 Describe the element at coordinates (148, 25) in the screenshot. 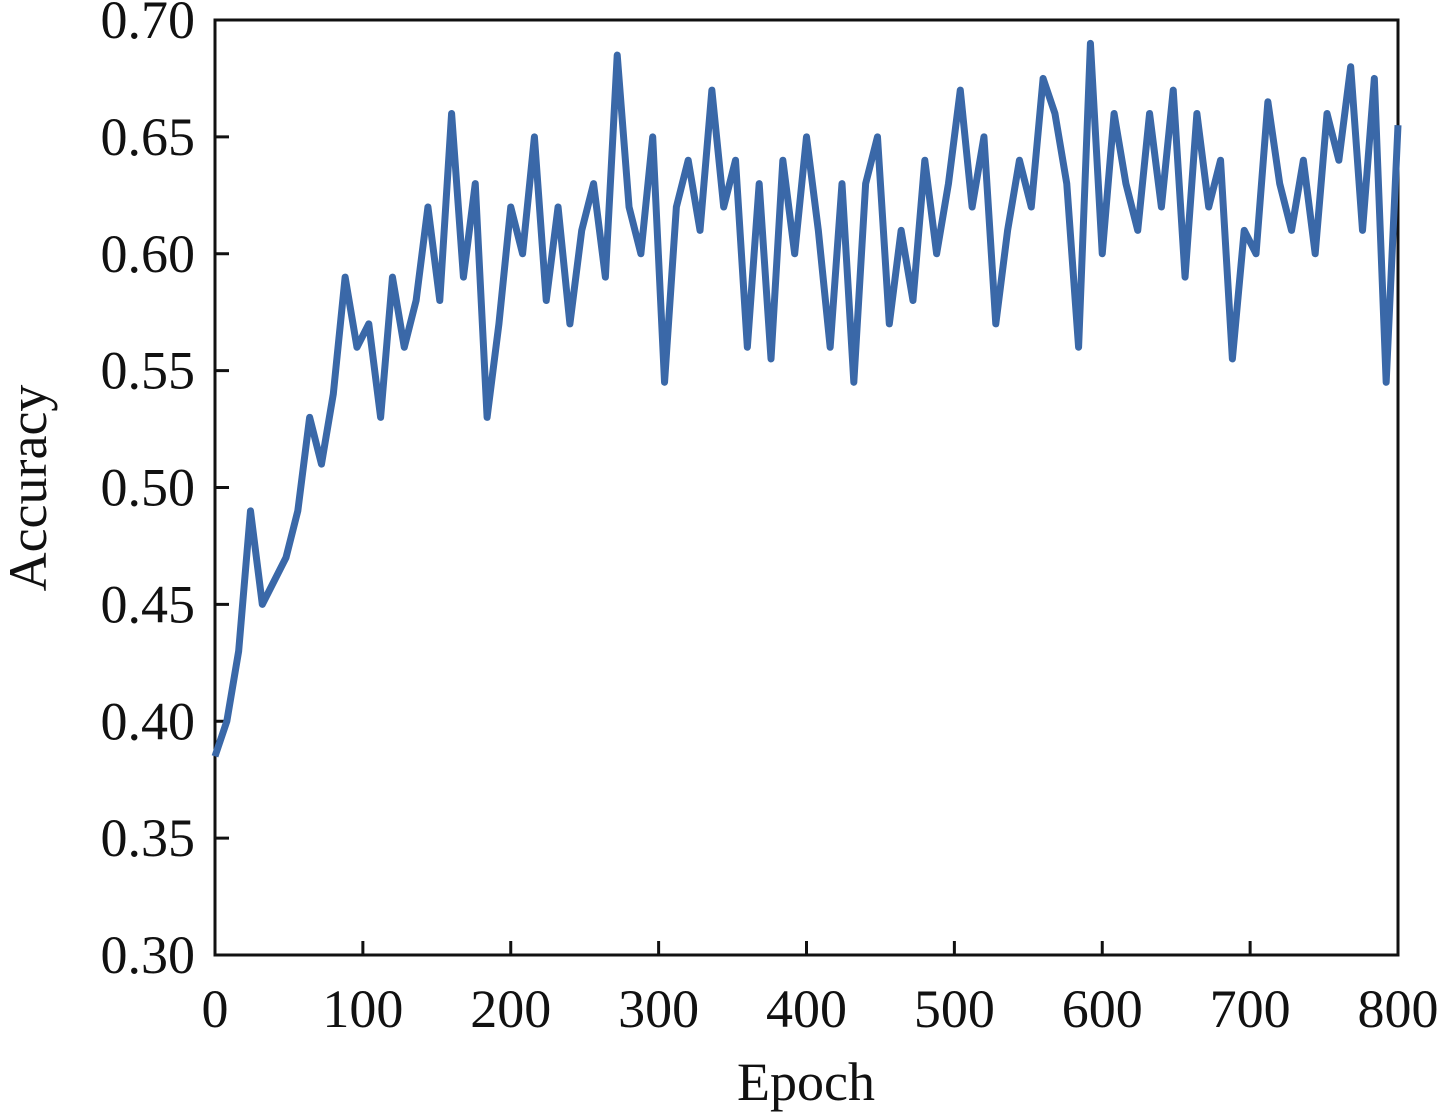

I see `y-tick-label: 0.70` at that location.